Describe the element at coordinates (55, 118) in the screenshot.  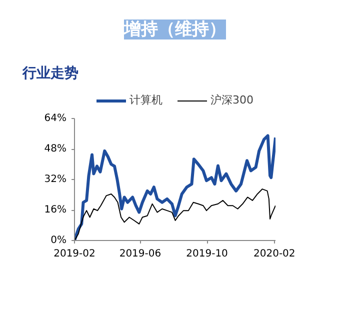
I see `y-tick-label: 64%` at that location.